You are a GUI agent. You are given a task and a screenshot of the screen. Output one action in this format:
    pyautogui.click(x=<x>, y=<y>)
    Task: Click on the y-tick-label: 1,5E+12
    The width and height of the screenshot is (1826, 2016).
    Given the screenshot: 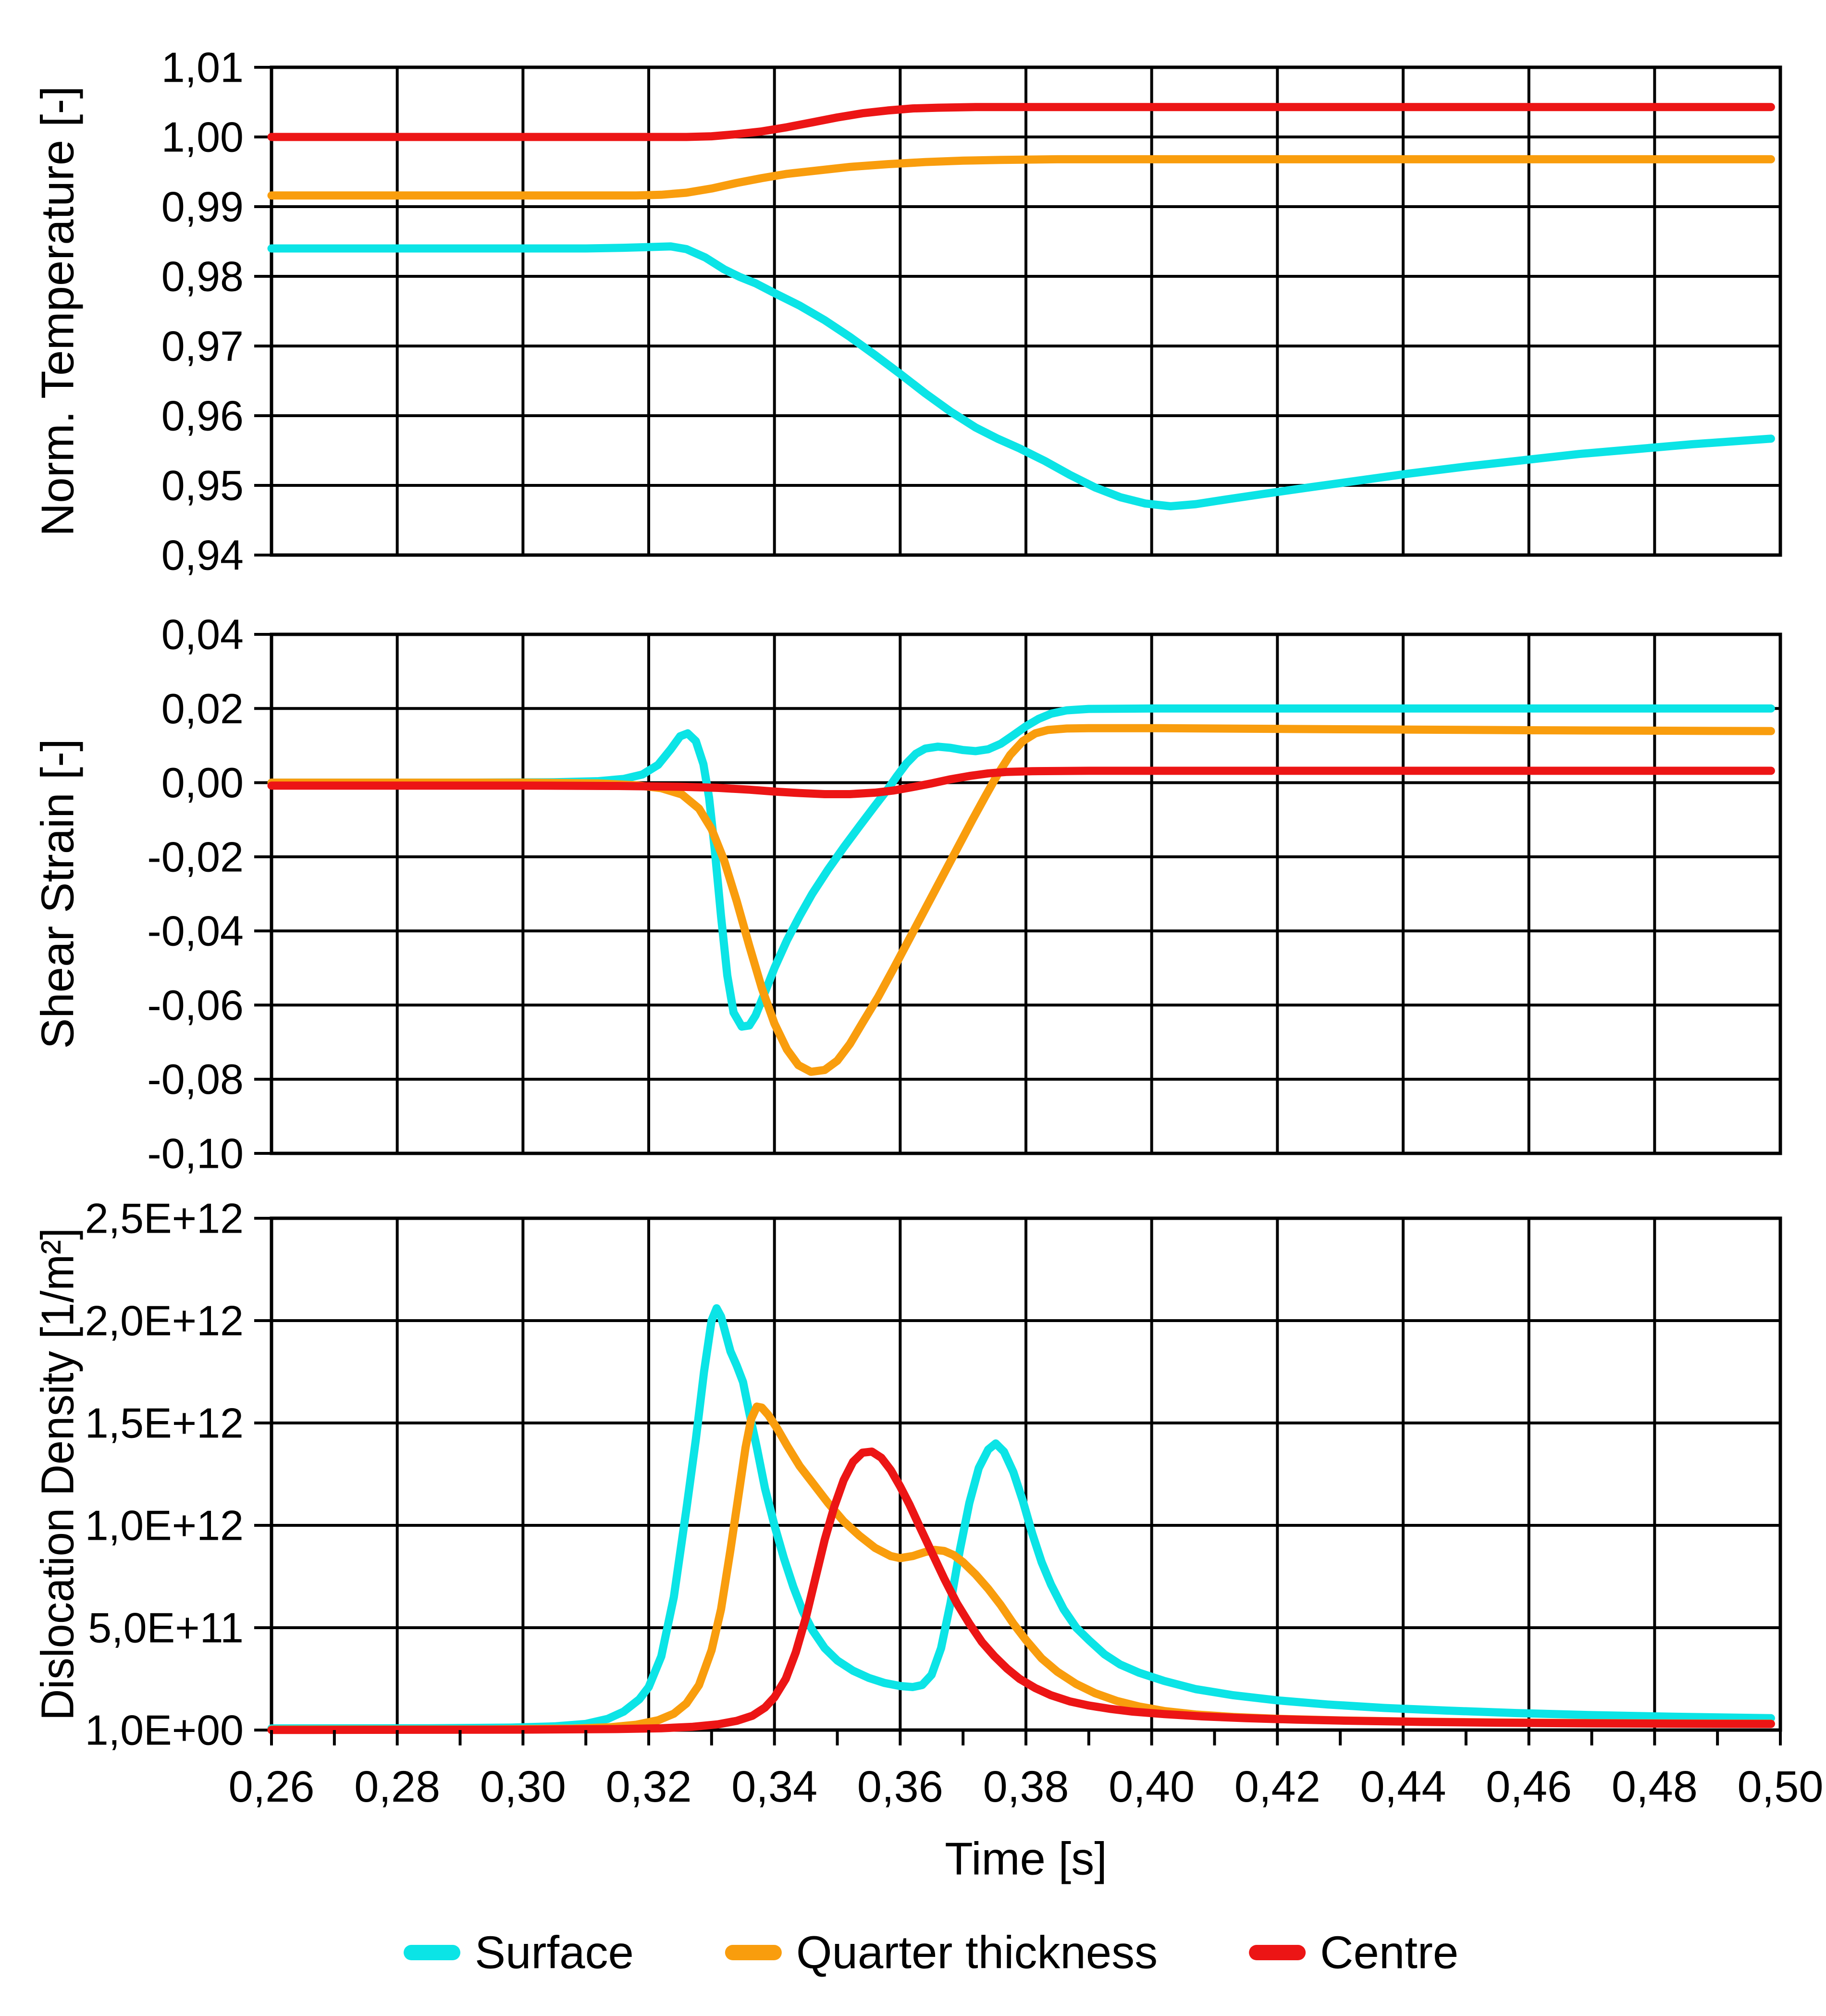 What is the action you would take?
    pyautogui.click(x=164, y=1423)
    